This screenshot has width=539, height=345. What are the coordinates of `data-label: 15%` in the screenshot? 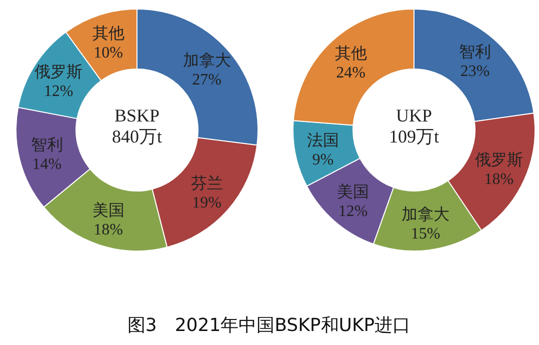 It's located at (425, 233).